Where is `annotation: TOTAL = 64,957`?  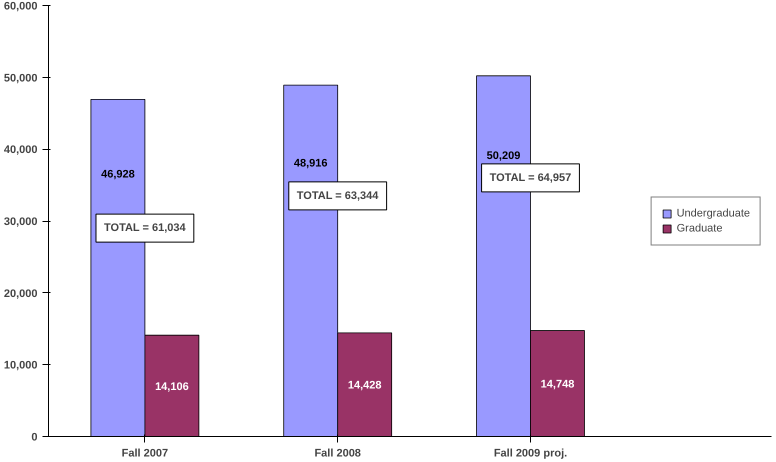 annotation: TOTAL = 64,957 is located at coordinates (531, 178).